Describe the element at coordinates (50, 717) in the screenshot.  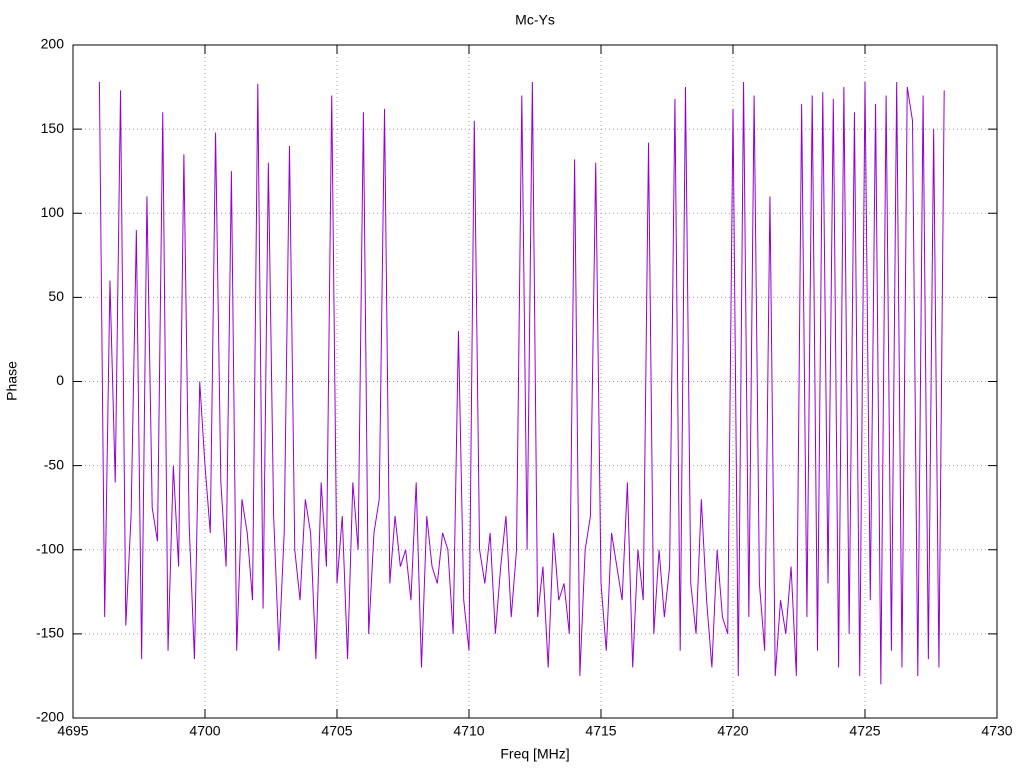
I see `y-tick-label: -200` at that location.